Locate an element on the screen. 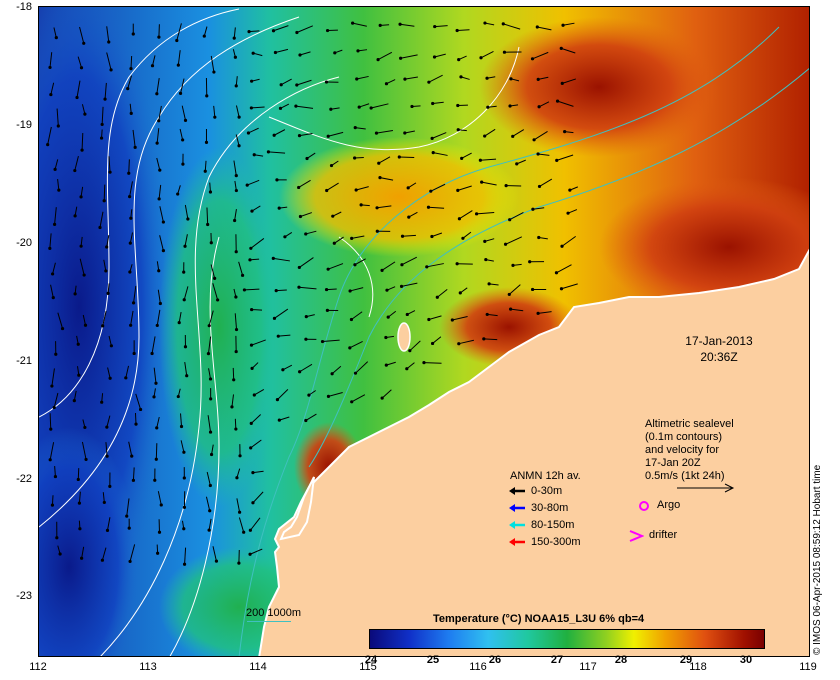 Image resolution: width=840 pixels, height=680 pixels. lat-label-19: -19 is located at coordinates (24, 125).